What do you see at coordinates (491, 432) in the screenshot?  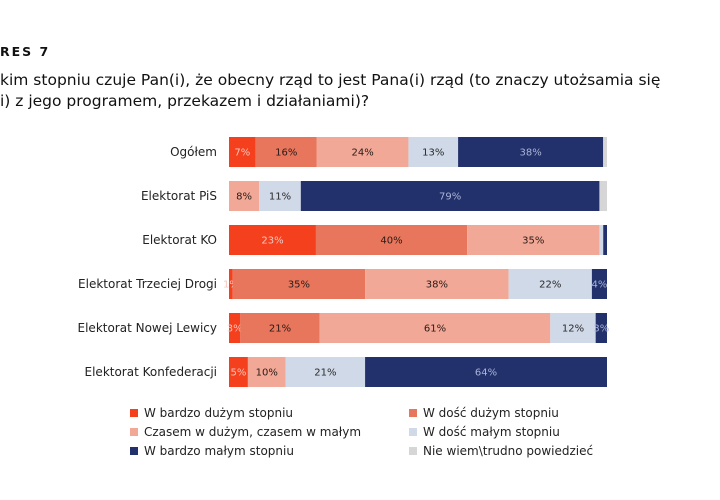 I see `legend-label: W dość małym stopniu` at bounding box center [491, 432].